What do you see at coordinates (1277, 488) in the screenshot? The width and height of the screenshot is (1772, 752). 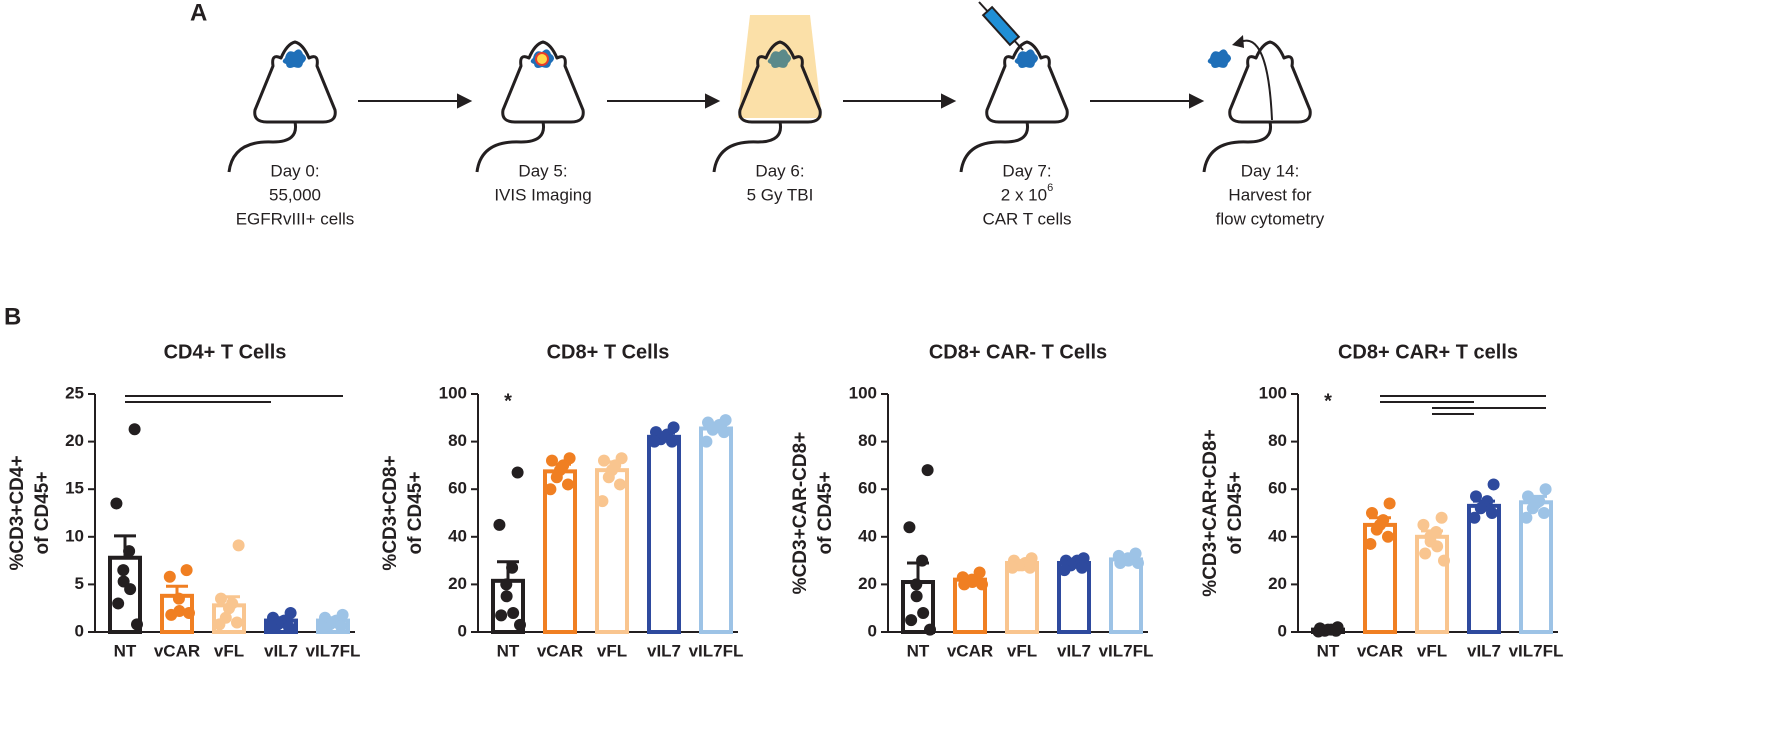 I see `y-tick-label: 60` at bounding box center [1277, 488].